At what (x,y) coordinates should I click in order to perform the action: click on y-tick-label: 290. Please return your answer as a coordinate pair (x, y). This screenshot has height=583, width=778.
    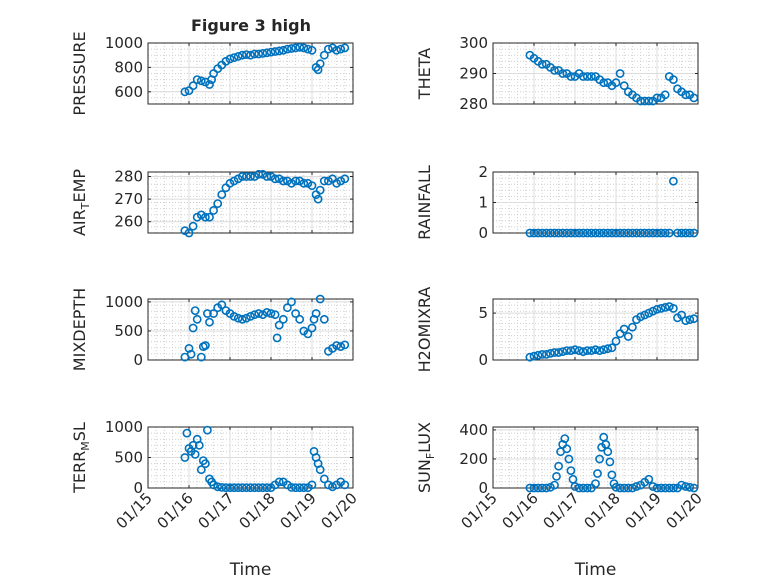
    Looking at the image, I should click on (473, 74).